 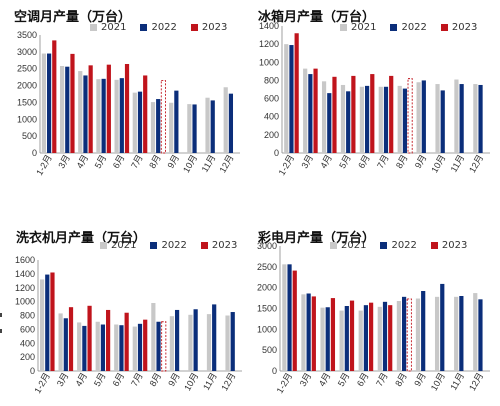 I want to click on x-tick-label: 10月, so click(x=438, y=381).